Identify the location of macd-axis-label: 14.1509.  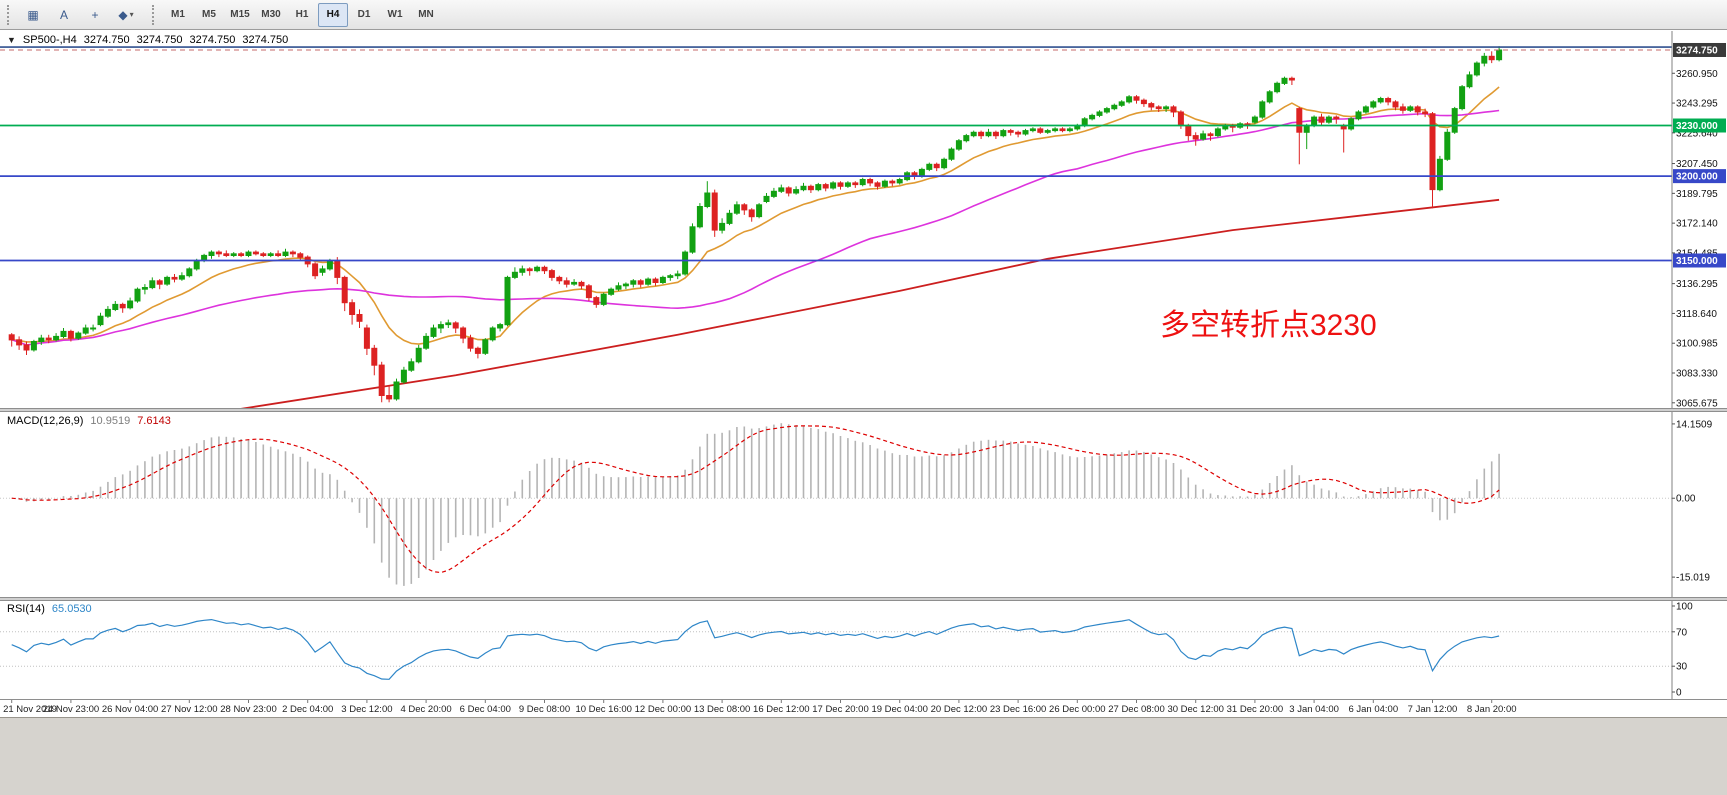
(1694, 424).